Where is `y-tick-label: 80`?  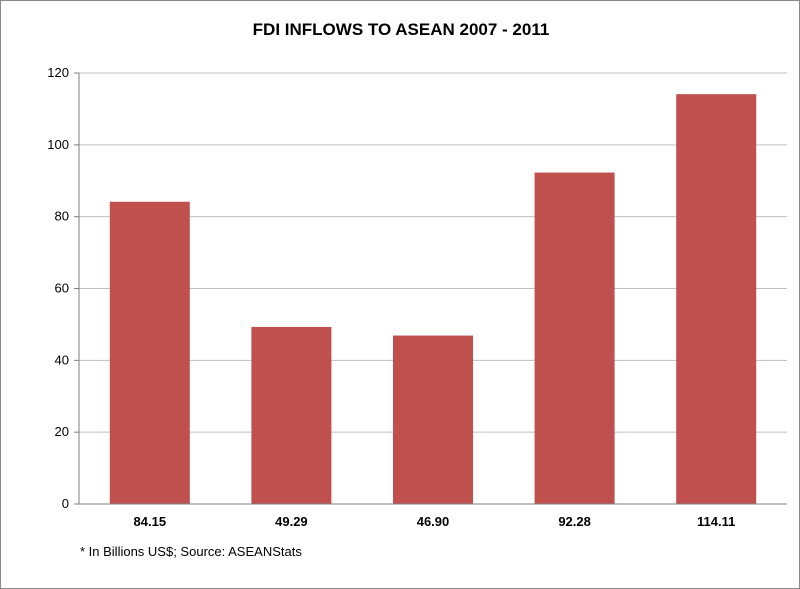
y-tick-label: 80 is located at coordinates (62, 216).